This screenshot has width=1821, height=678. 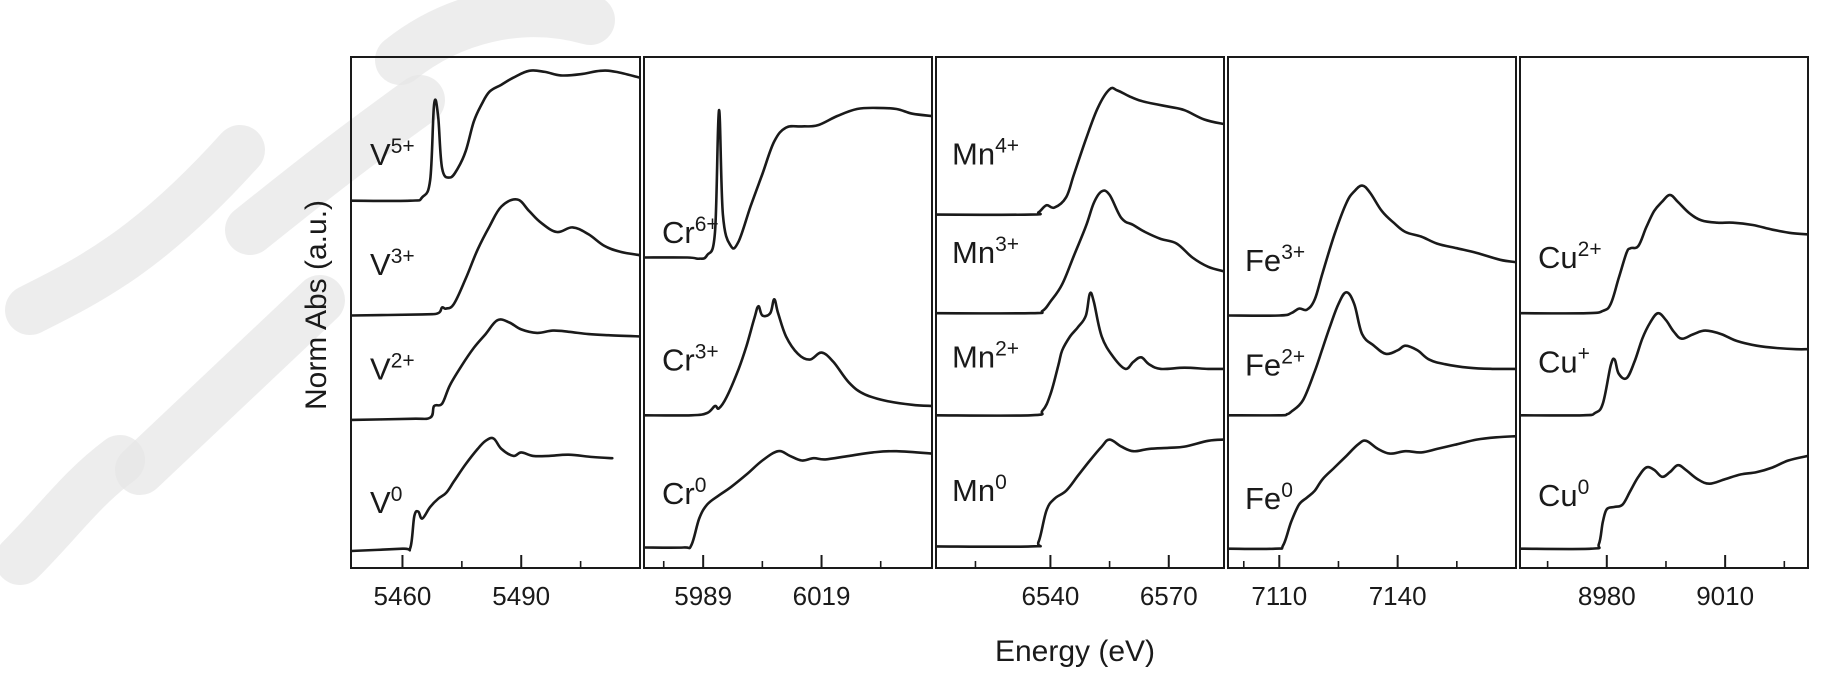 I want to click on tick-label: 6540, so click(x=1050, y=596).